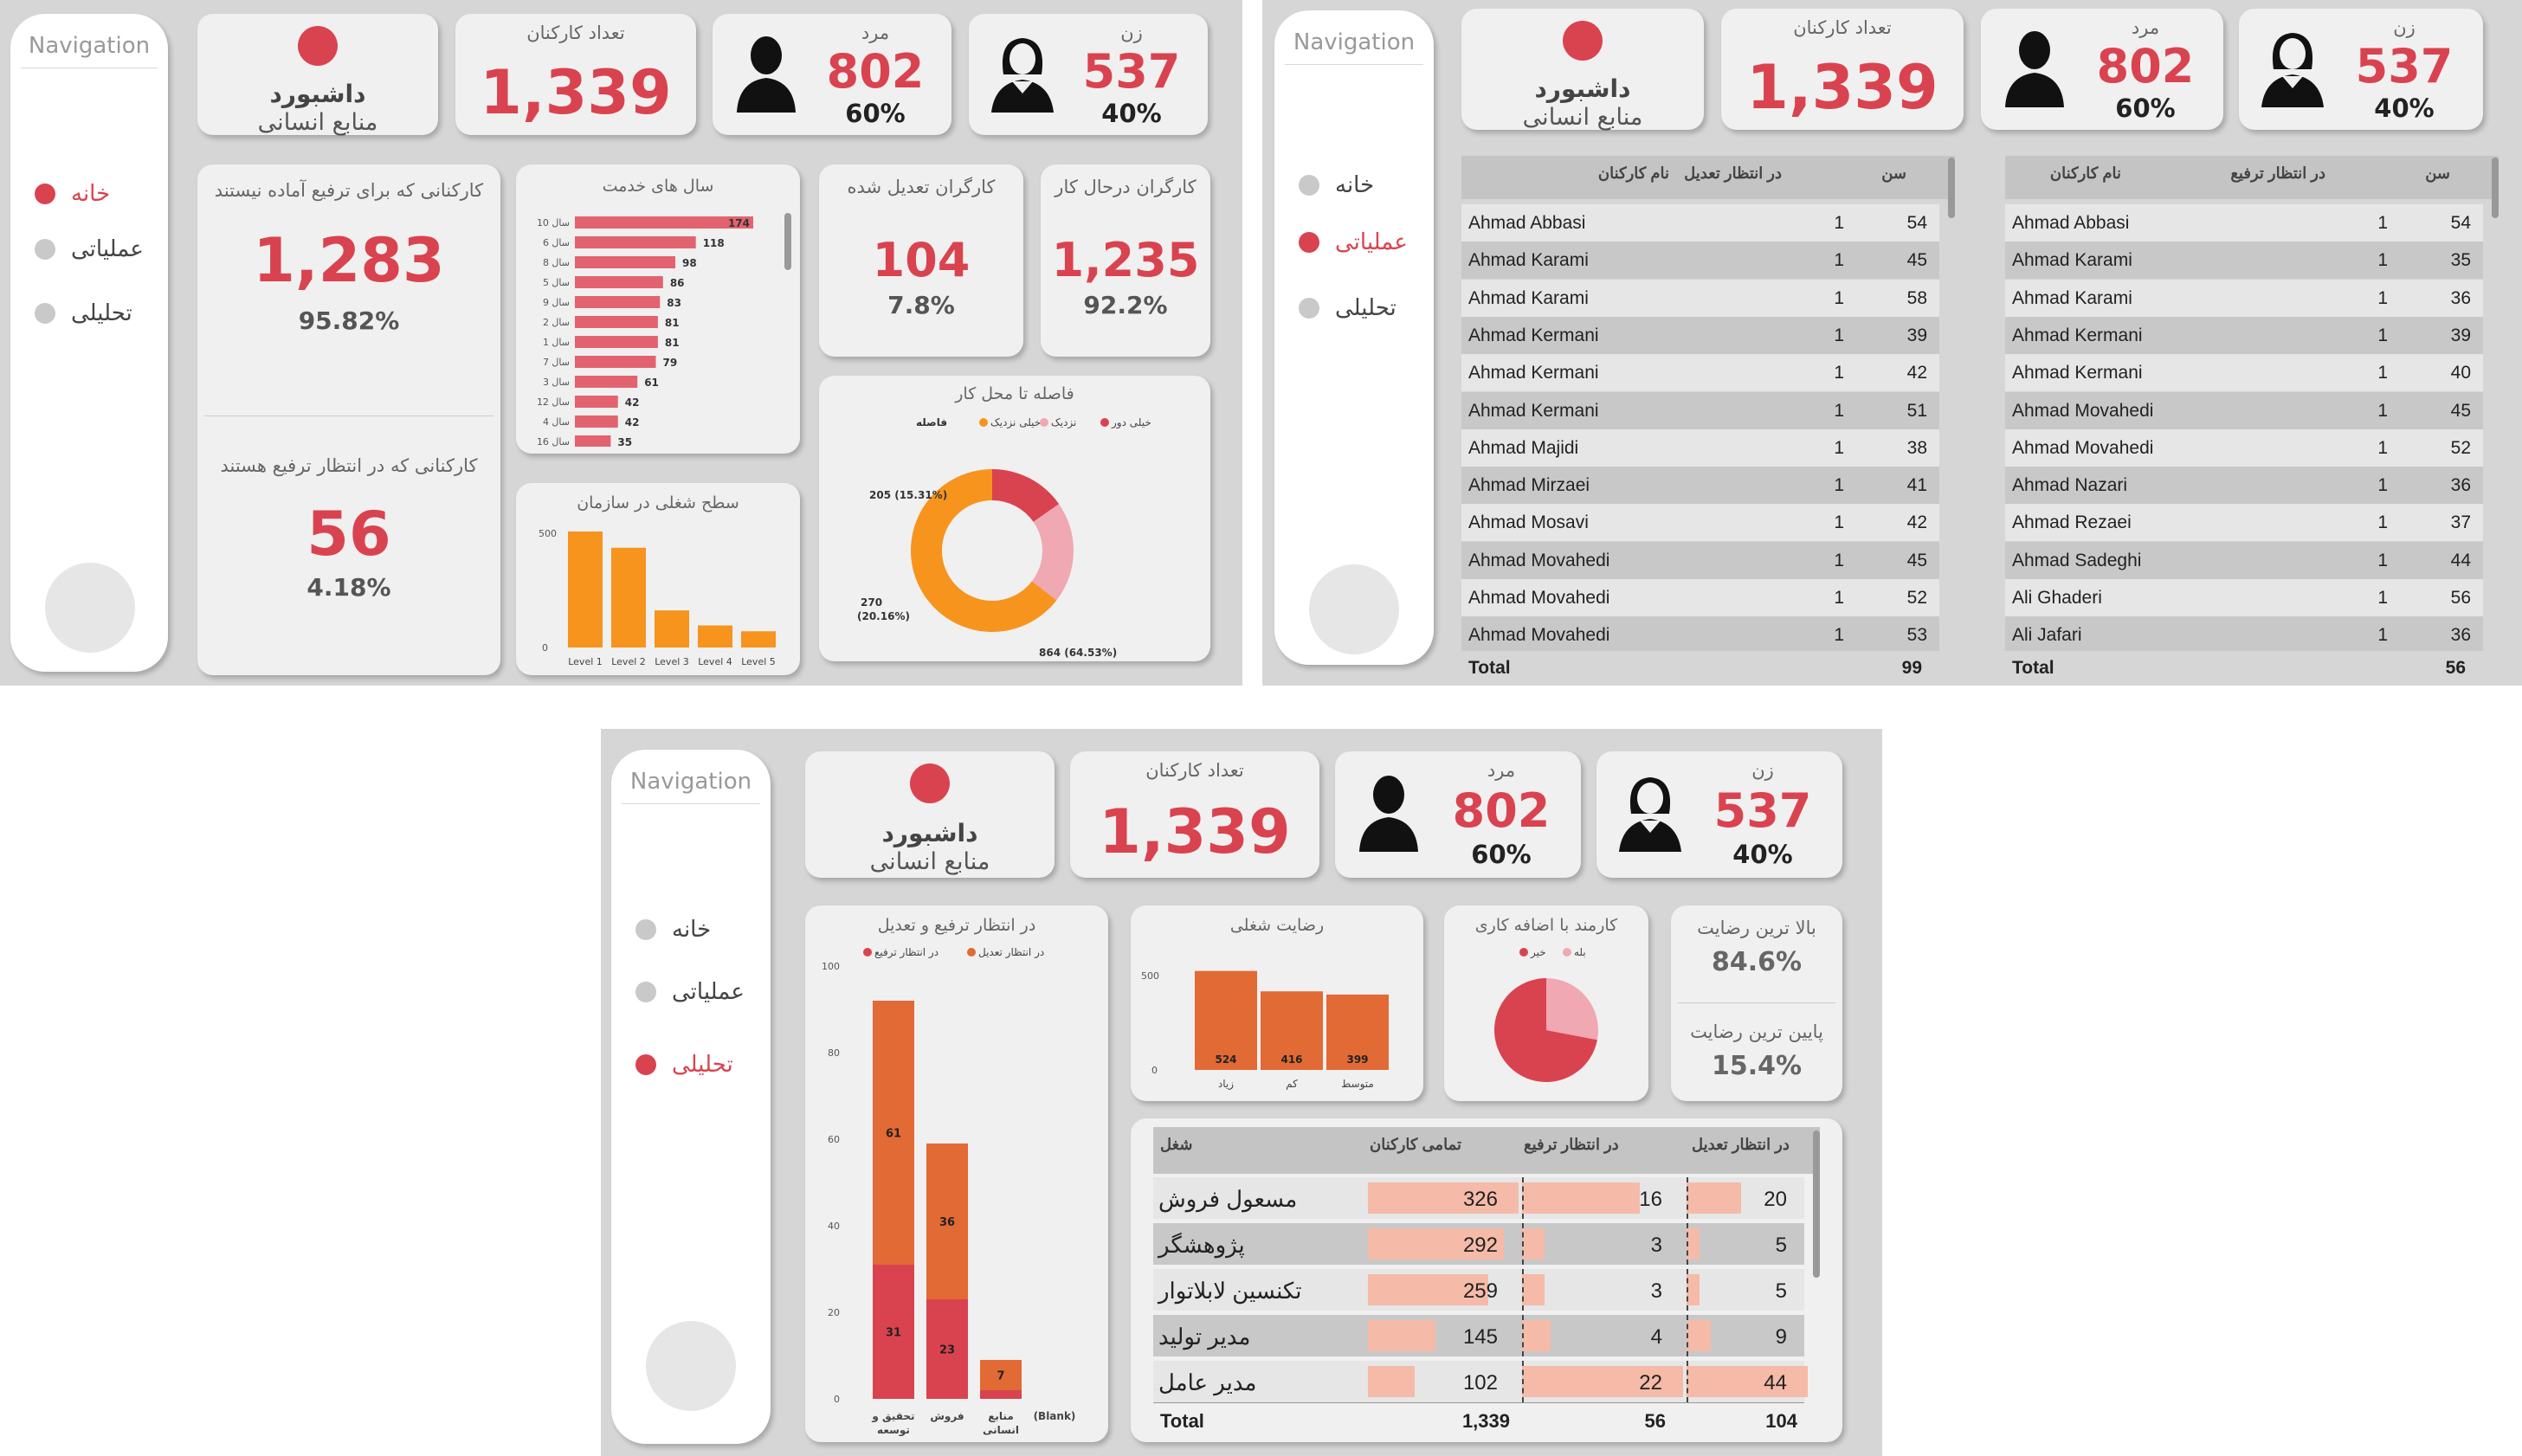 The image size is (2522, 1456). I want to click on table-row: Ali Ghaderi 1 56, so click(2244, 597).